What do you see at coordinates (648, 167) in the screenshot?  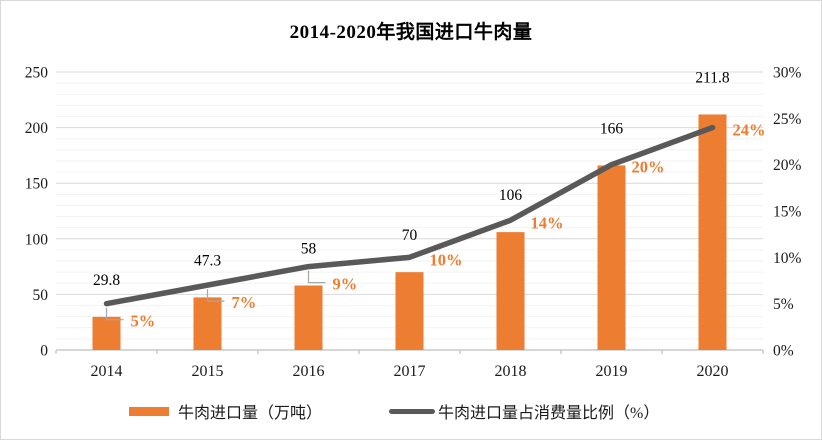 I see `pct-label: 20%` at bounding box center [648, 167].